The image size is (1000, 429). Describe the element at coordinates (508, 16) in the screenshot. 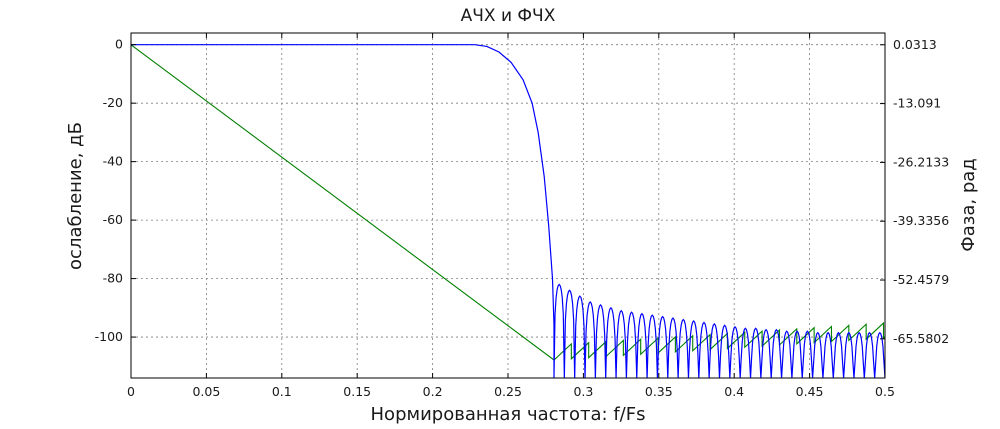

I see `chart-title: АЧХ и ФЧХ` at that location.